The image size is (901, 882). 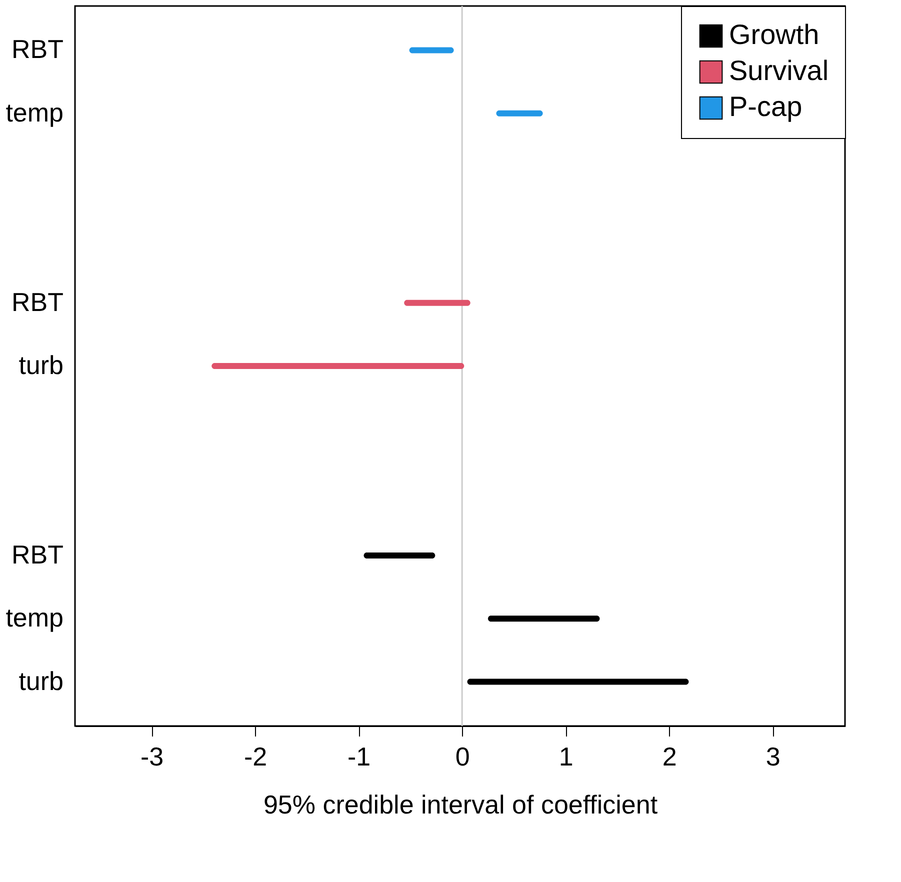 I want to click on x-tick-label: 2, so click(x=669, y=757).